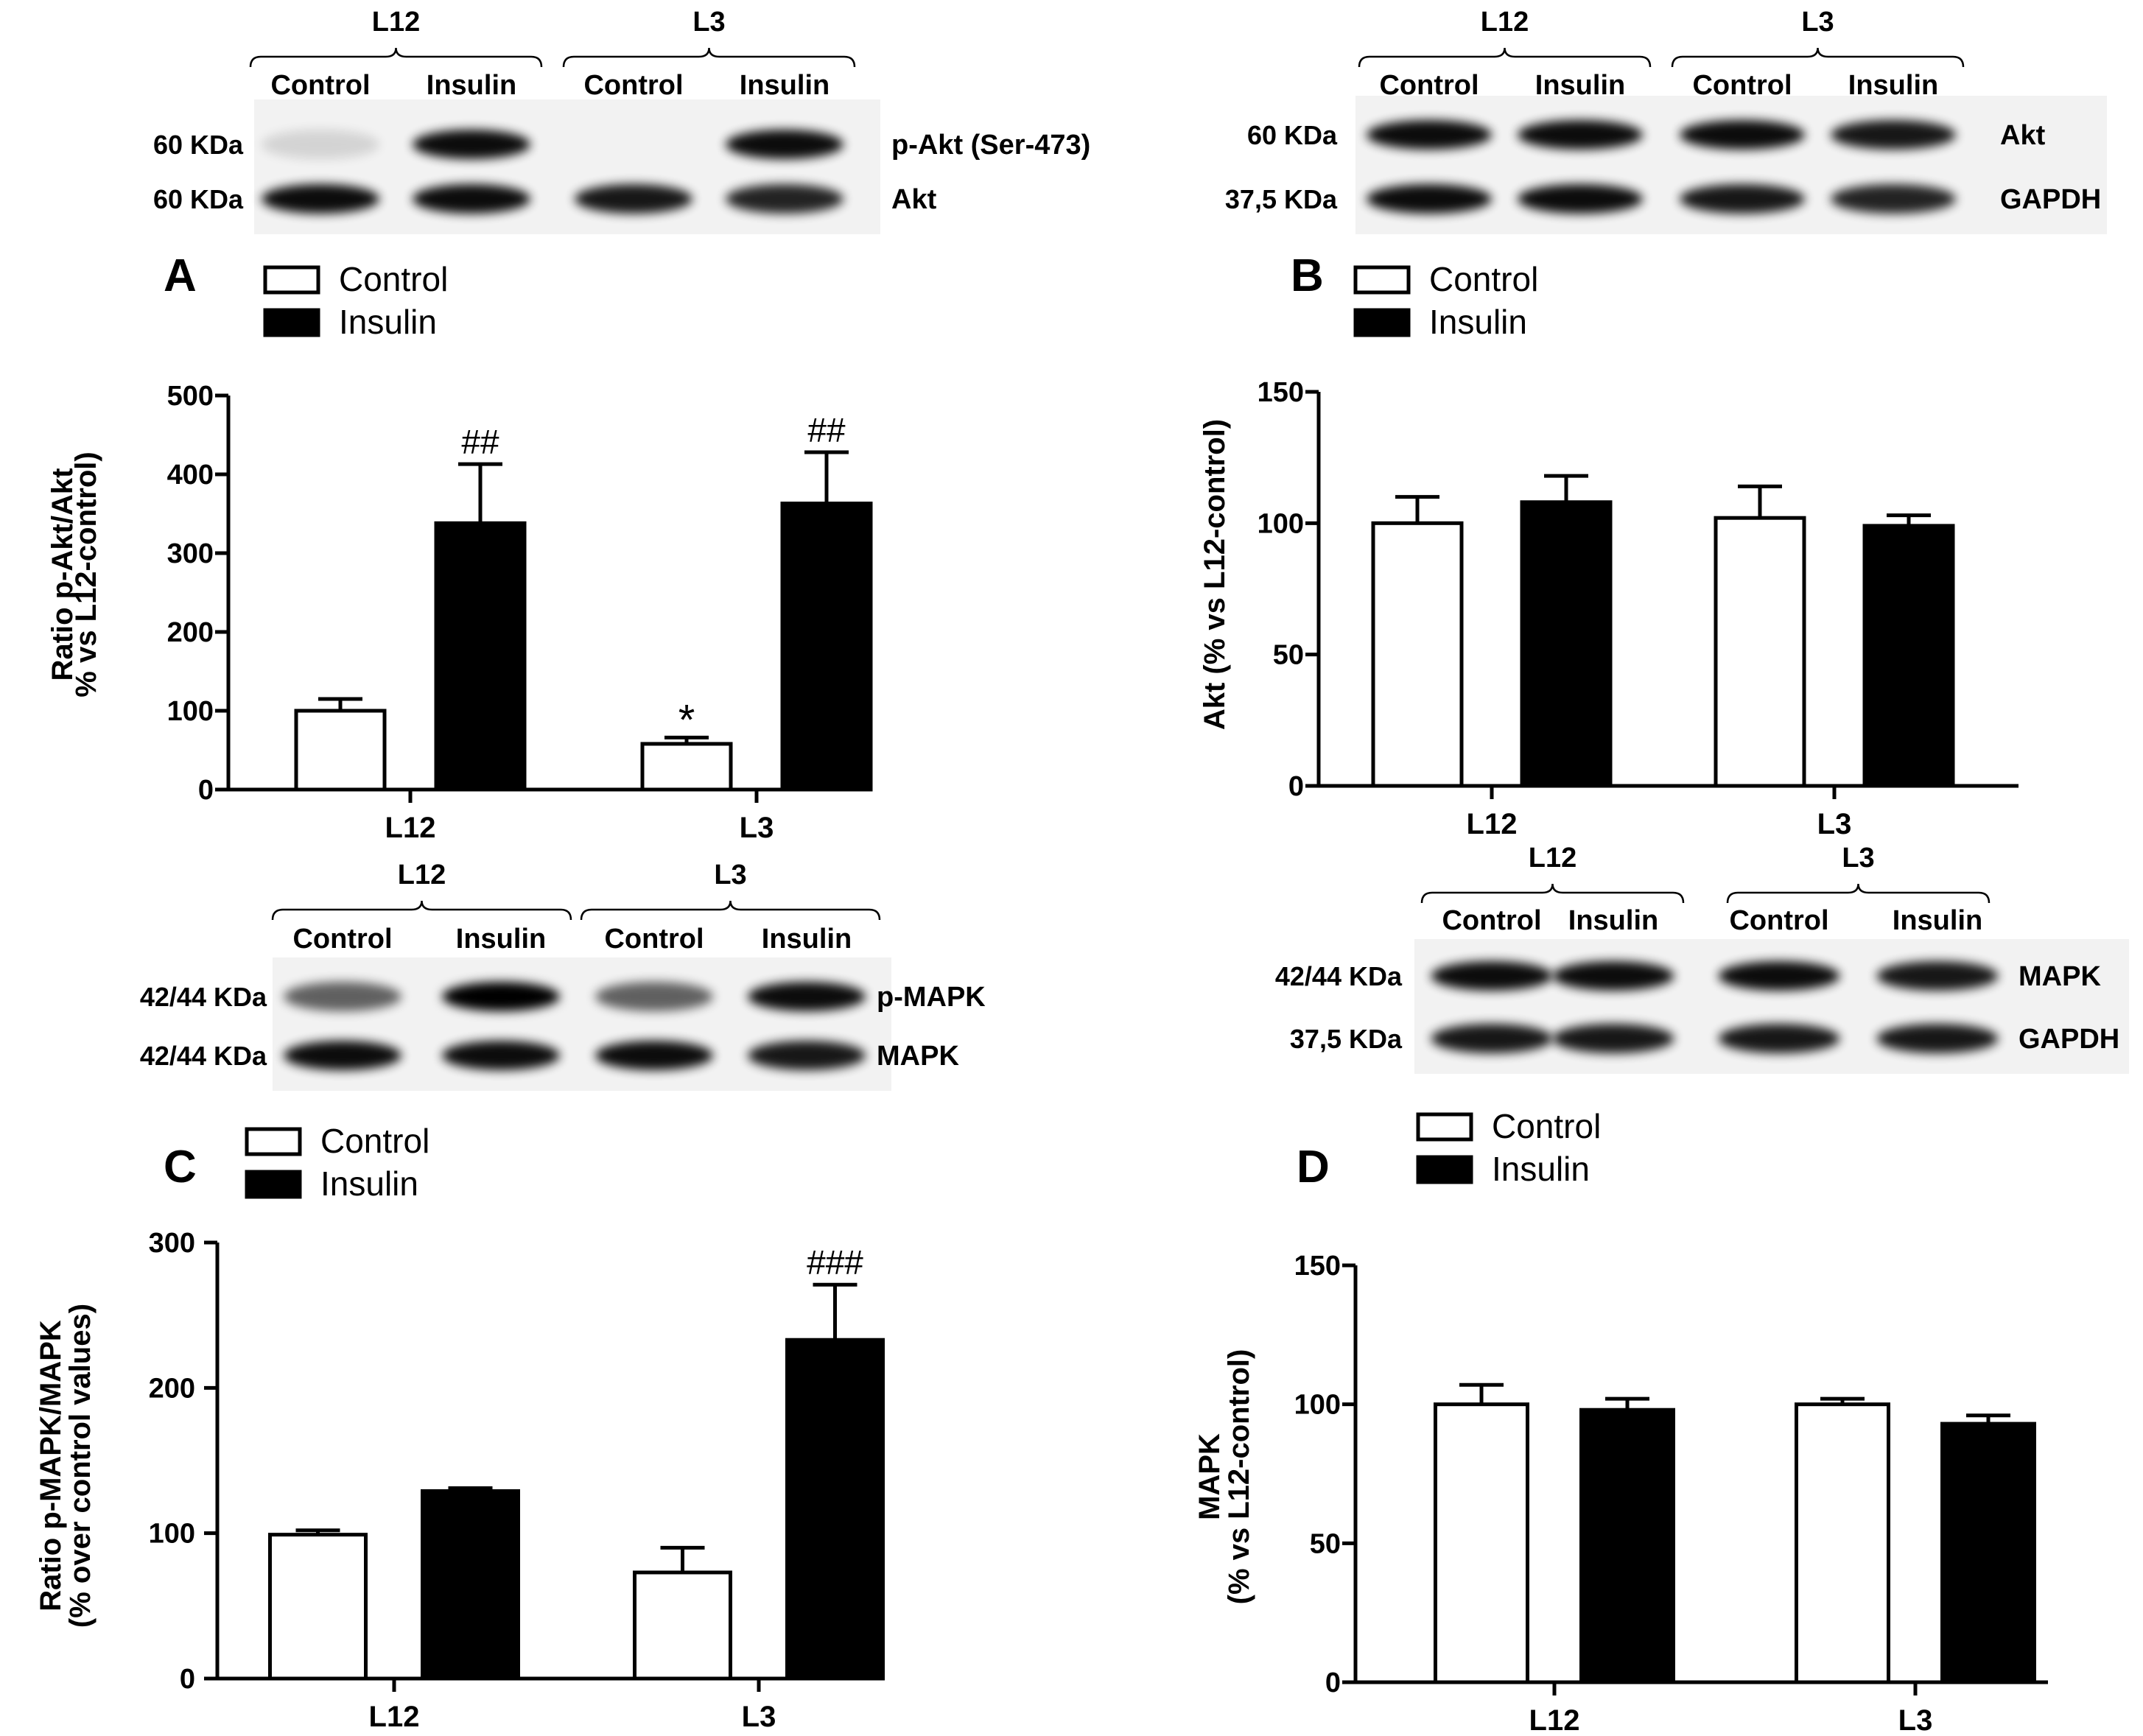 This screenshot has width=2143, height=1736. Describe the element at coordinates (914, 199) in the screenshot. I see `blot-protein-label: Akt` at that location.